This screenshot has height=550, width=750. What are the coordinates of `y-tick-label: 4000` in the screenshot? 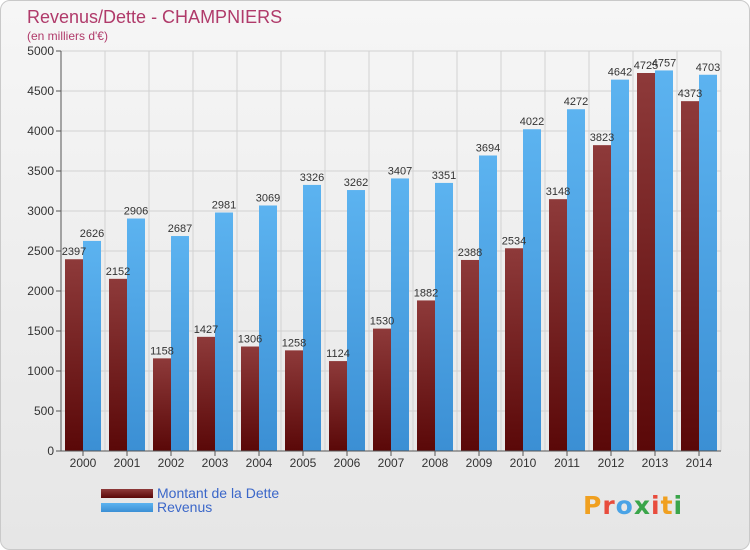 It's located at (40, 131).